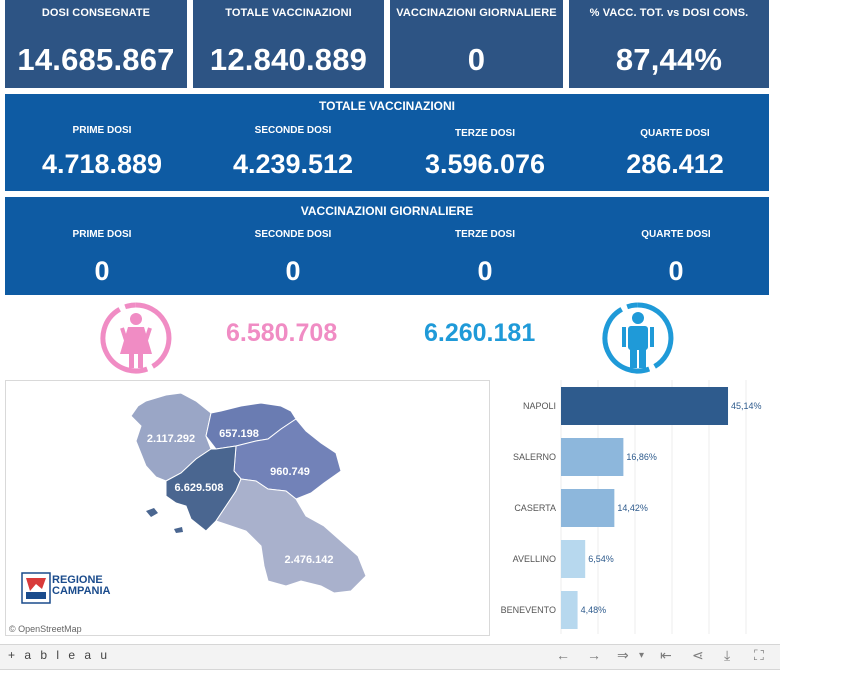  What do you see at coordinates (178, 530) in the screenshot?
I see `island-capri` at bounding box center [178, 530].